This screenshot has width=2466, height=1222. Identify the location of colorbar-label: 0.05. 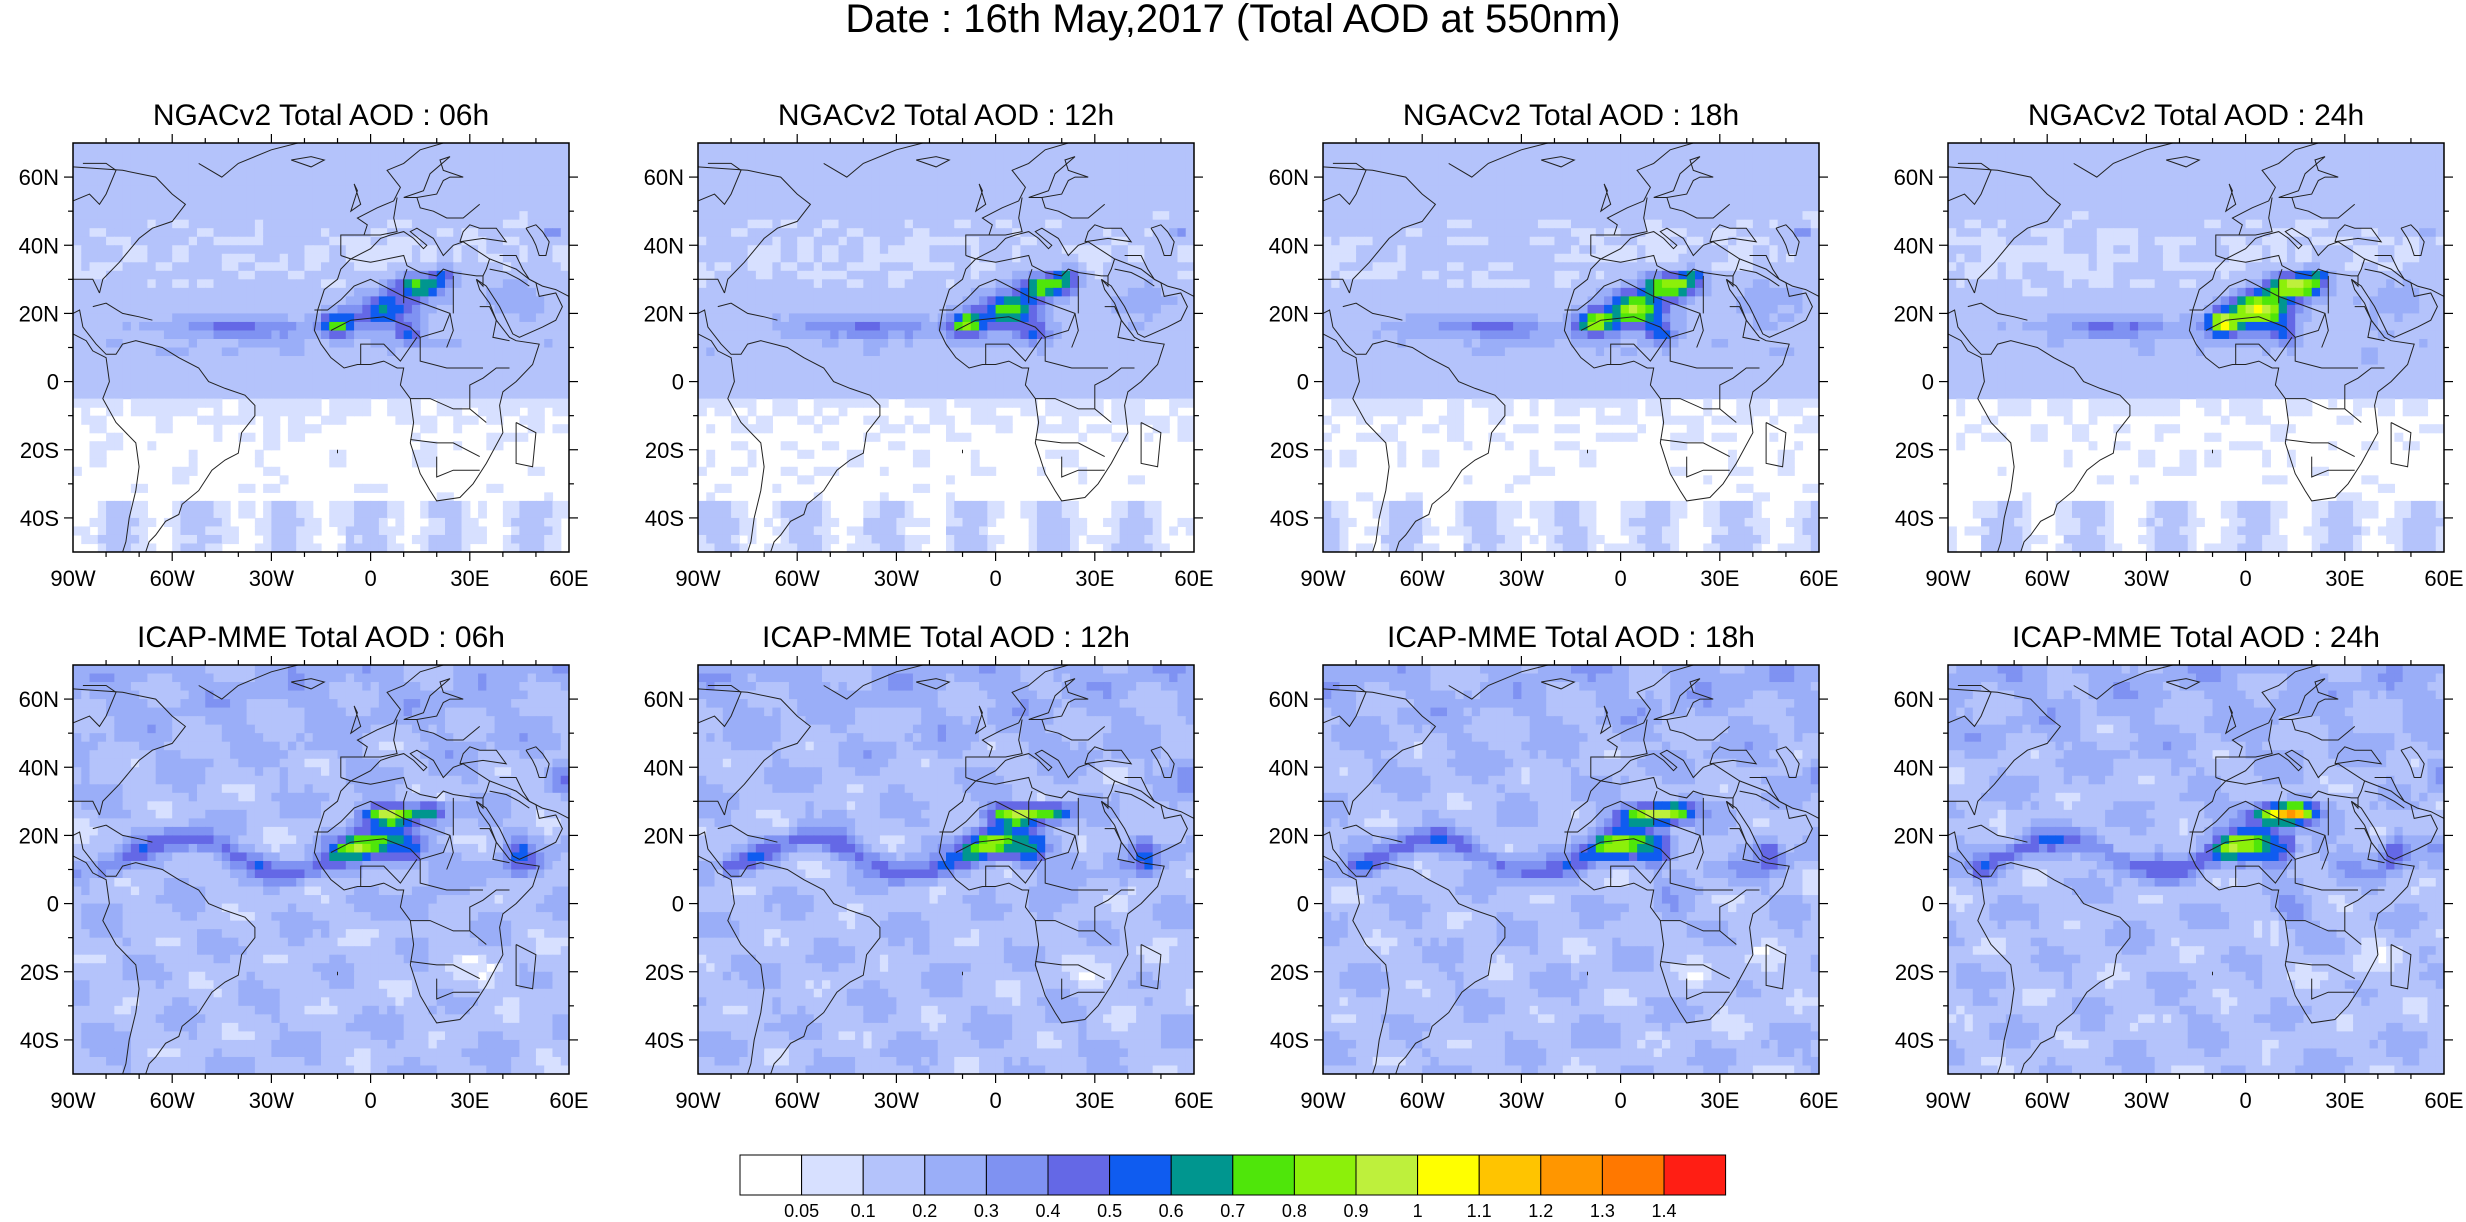
(801, 1211).